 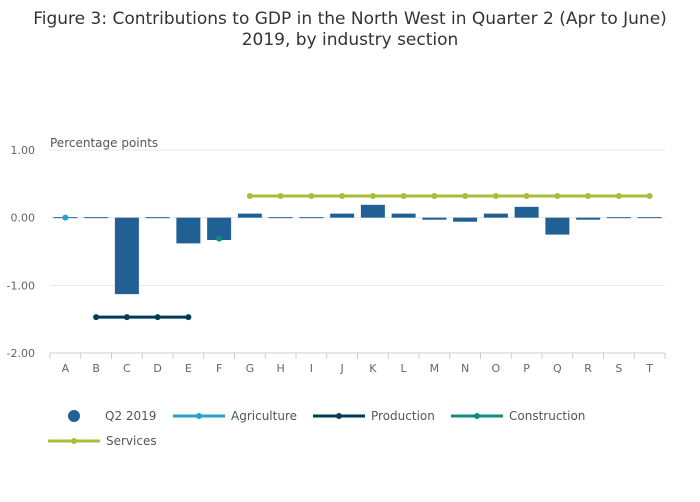 What do you see at coordinates (311, 218) in the screenshot?
I see `bar-I` at bounding box center [311, 218].